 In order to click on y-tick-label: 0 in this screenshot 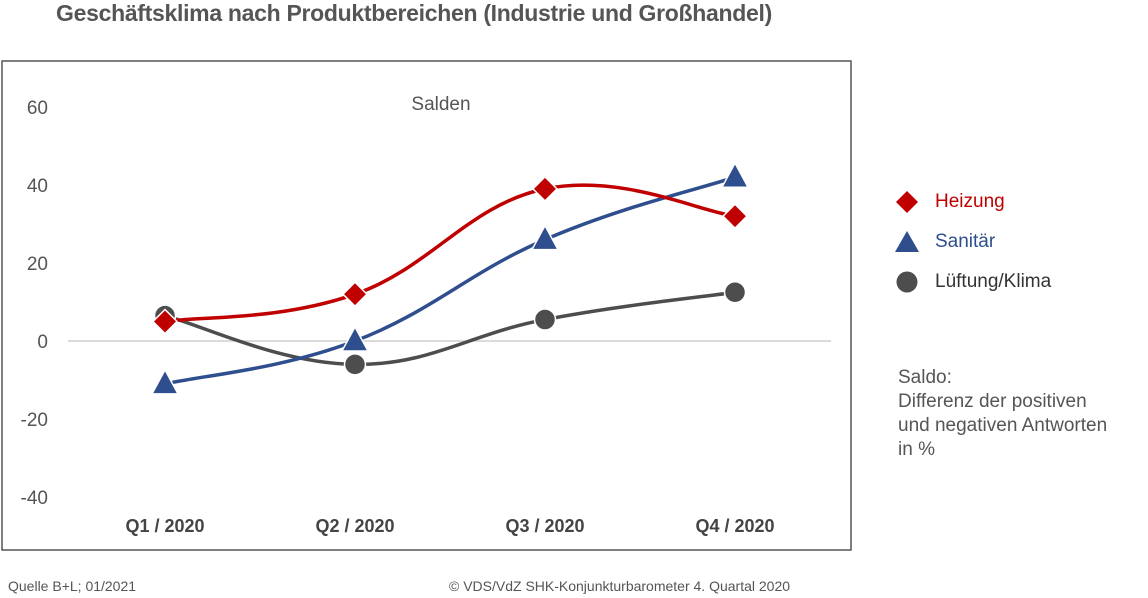, I will do `click(42, 342)`.